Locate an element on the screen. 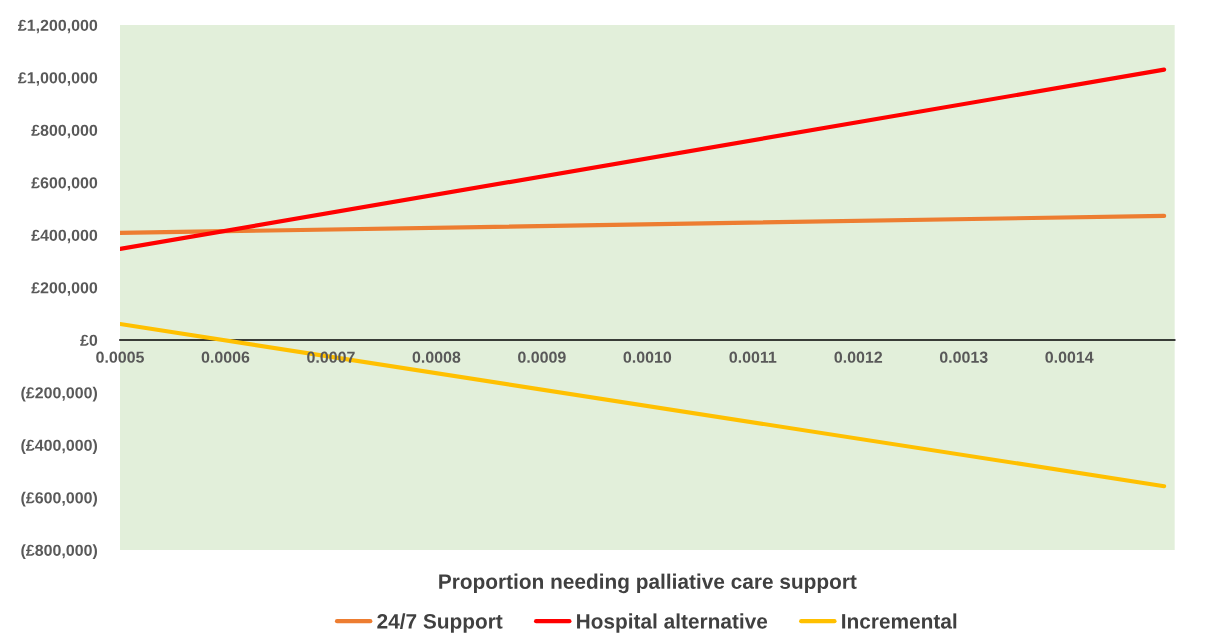  x-tick-label: 0.0005 is located at coordinates (120, 357).